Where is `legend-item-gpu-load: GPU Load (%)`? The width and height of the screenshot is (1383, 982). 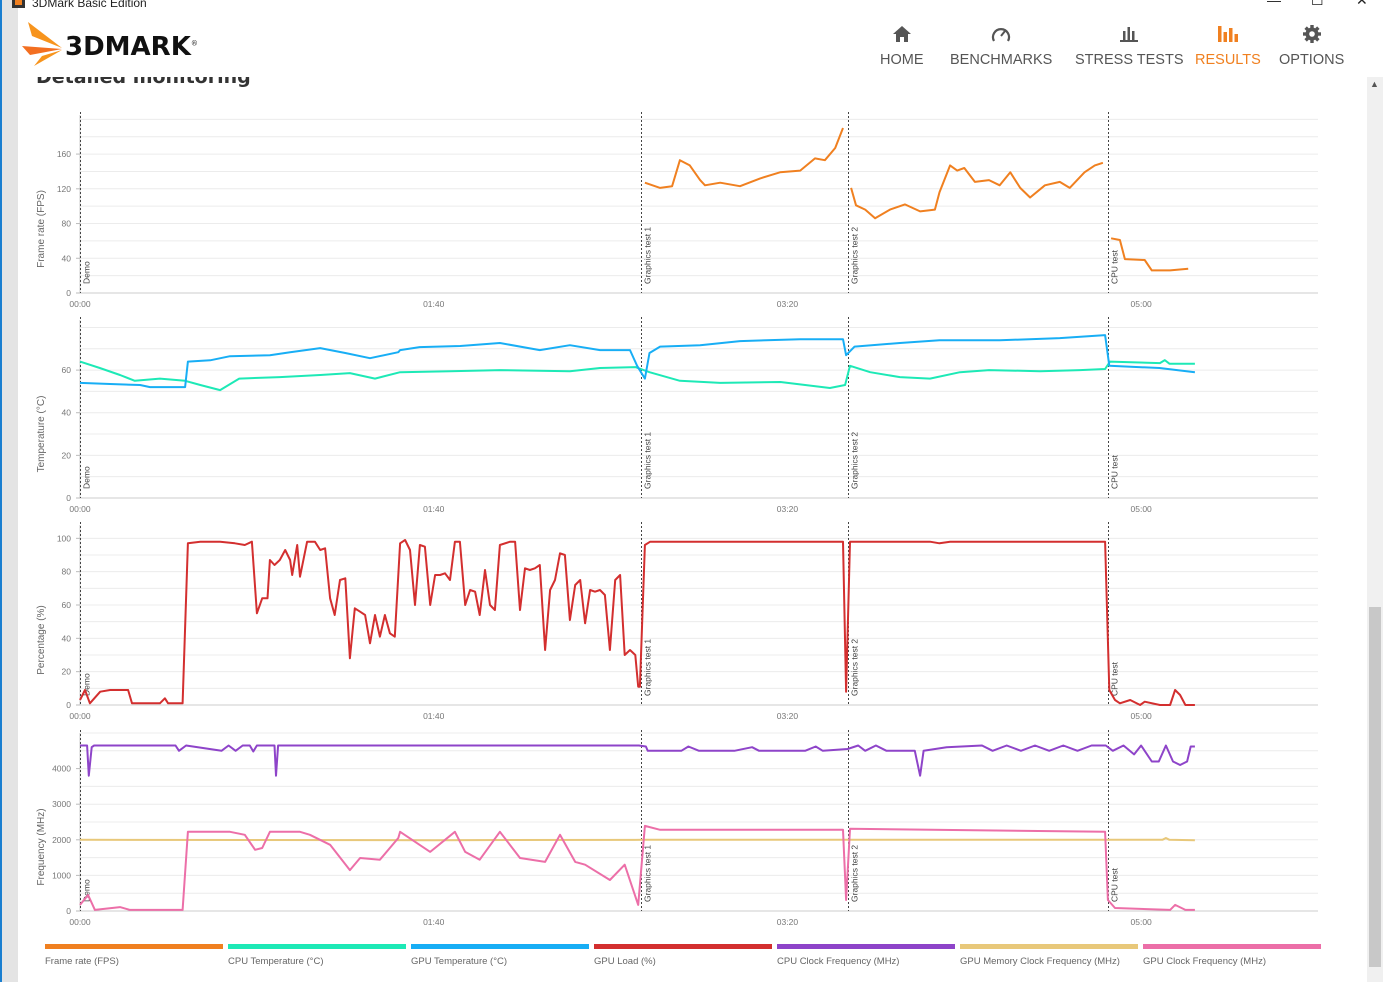 legend-item-gpu-load: GPU Load (%) is located at coordinates (683, 955).